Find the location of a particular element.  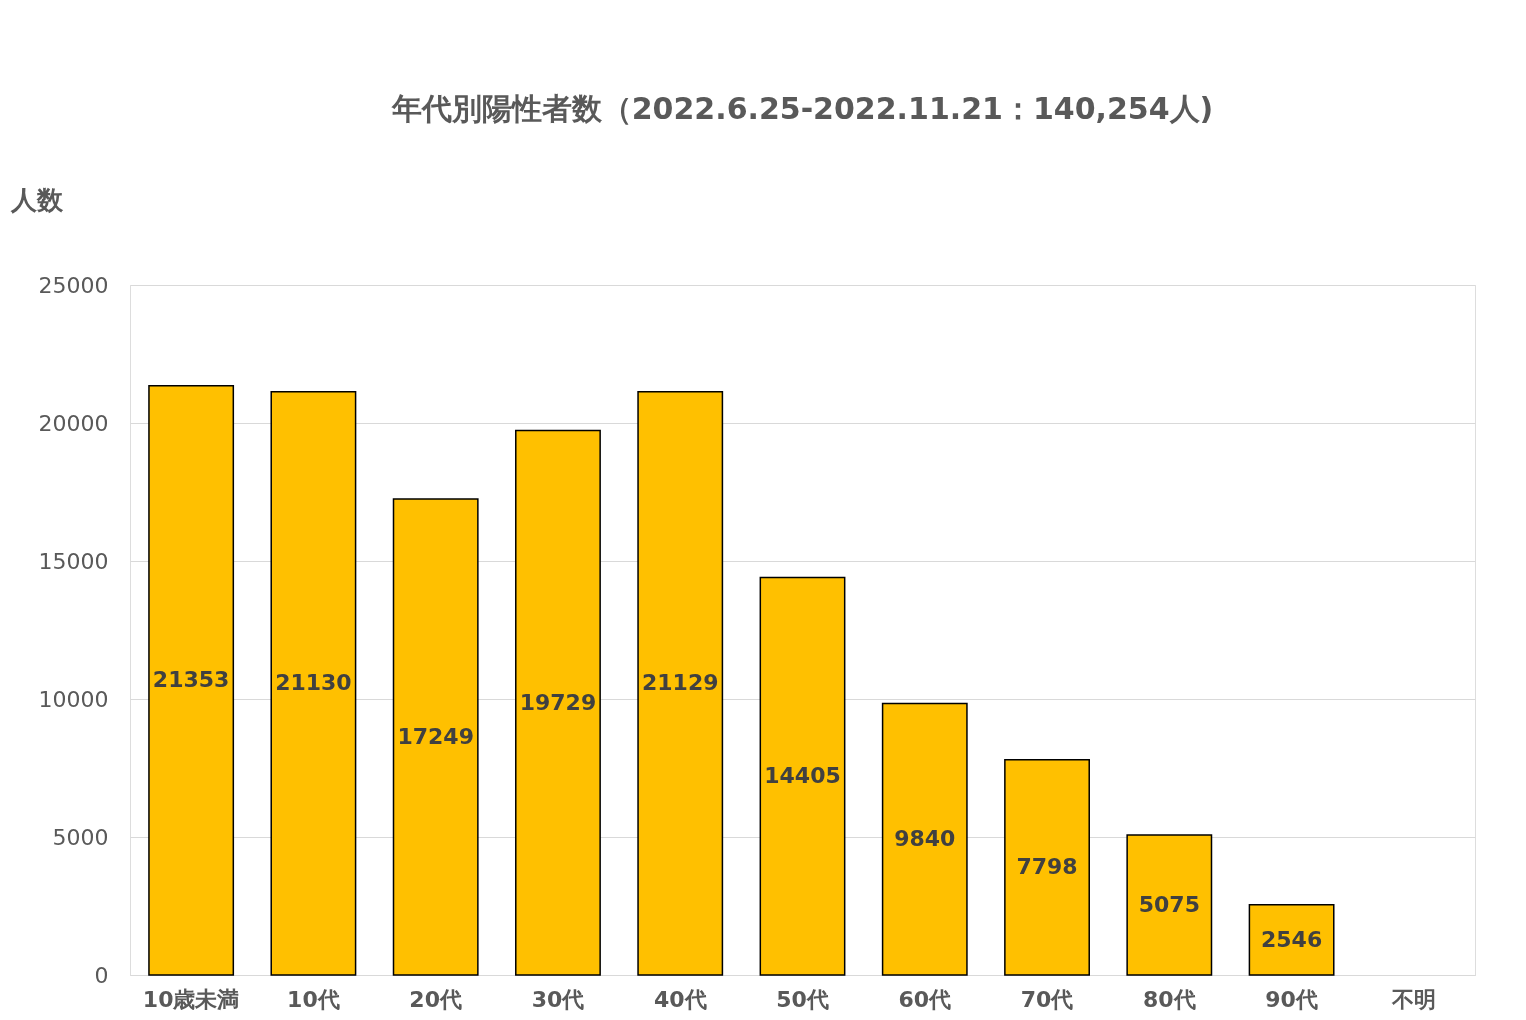

y-tick-label: 10000 is located at coordinates (73, 699).